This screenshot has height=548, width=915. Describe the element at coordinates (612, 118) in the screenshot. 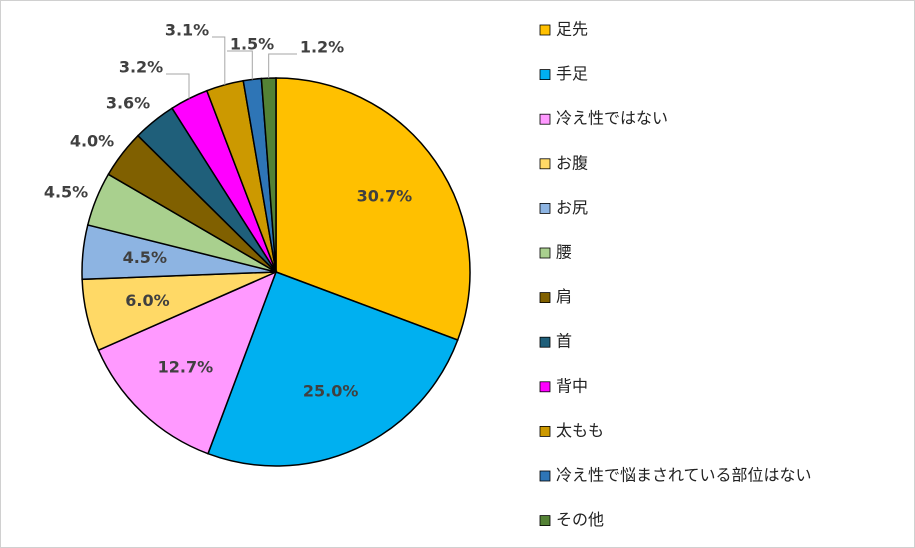

I see `legend-label: 冷え性ではない` at that location.